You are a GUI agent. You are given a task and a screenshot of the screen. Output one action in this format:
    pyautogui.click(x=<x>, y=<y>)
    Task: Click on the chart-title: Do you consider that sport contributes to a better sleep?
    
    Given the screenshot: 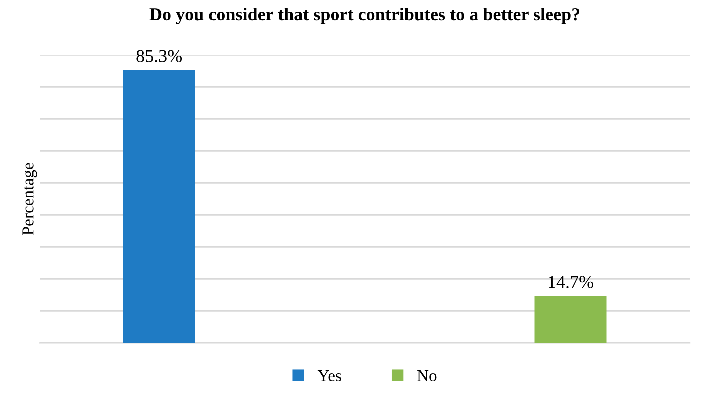 What is the action you would take?
    pyautogui.click(x=365, y=16)
    